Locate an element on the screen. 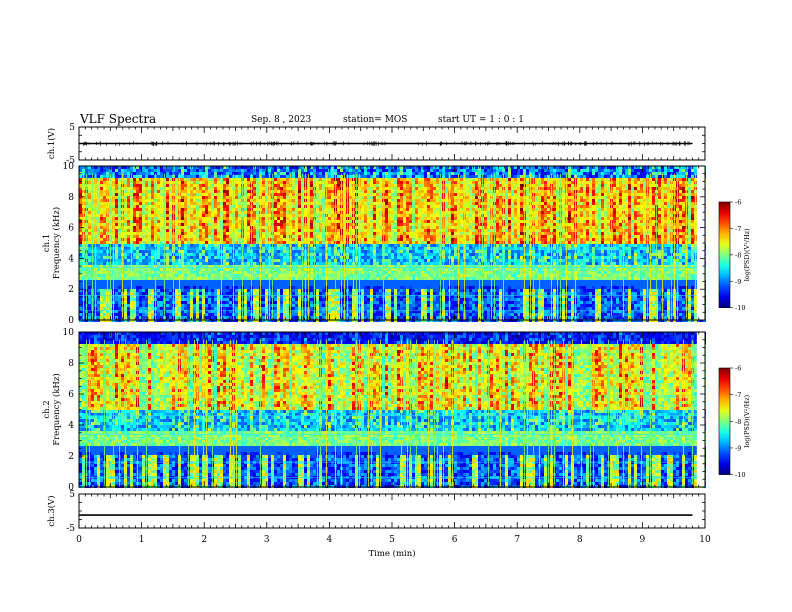 The image size is (792, 612). x-axis-tick-label: 3 is located at coordinates (267, 540).